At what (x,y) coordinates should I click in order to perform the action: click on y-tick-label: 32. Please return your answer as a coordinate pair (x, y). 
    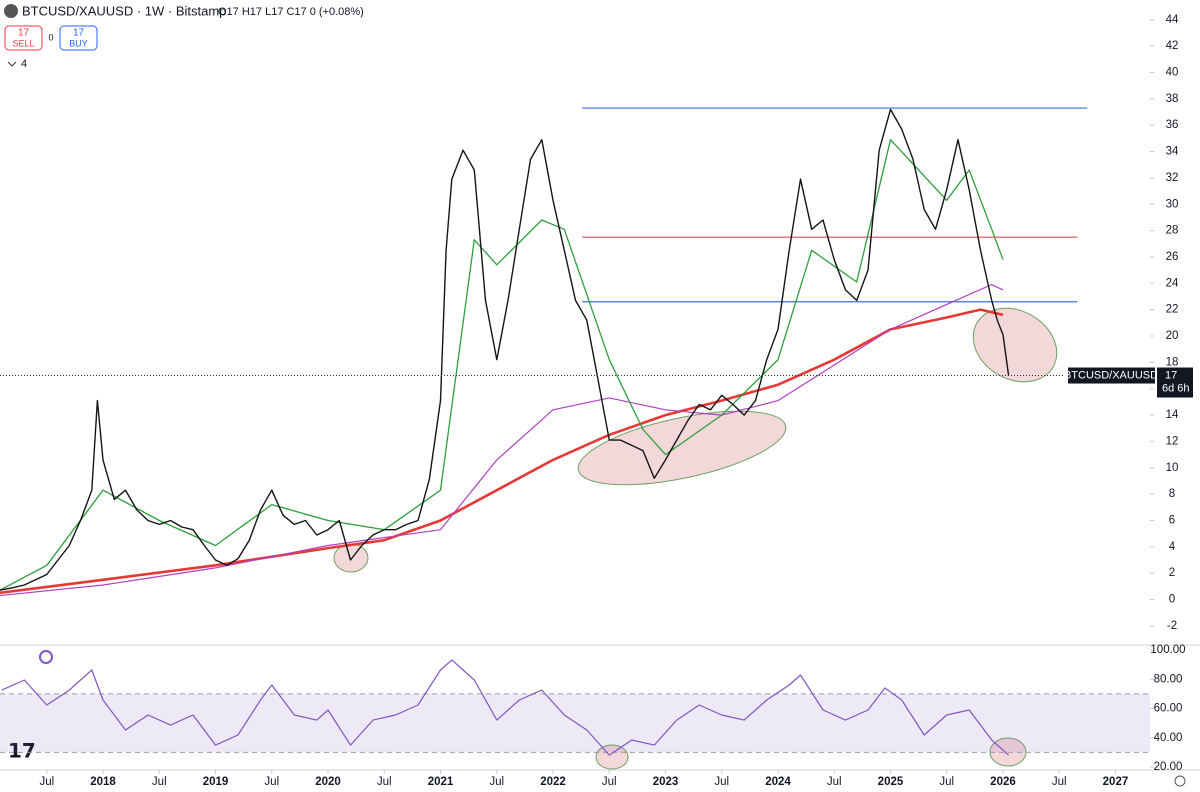
    Looking at the image, I should click on (1172, 178).